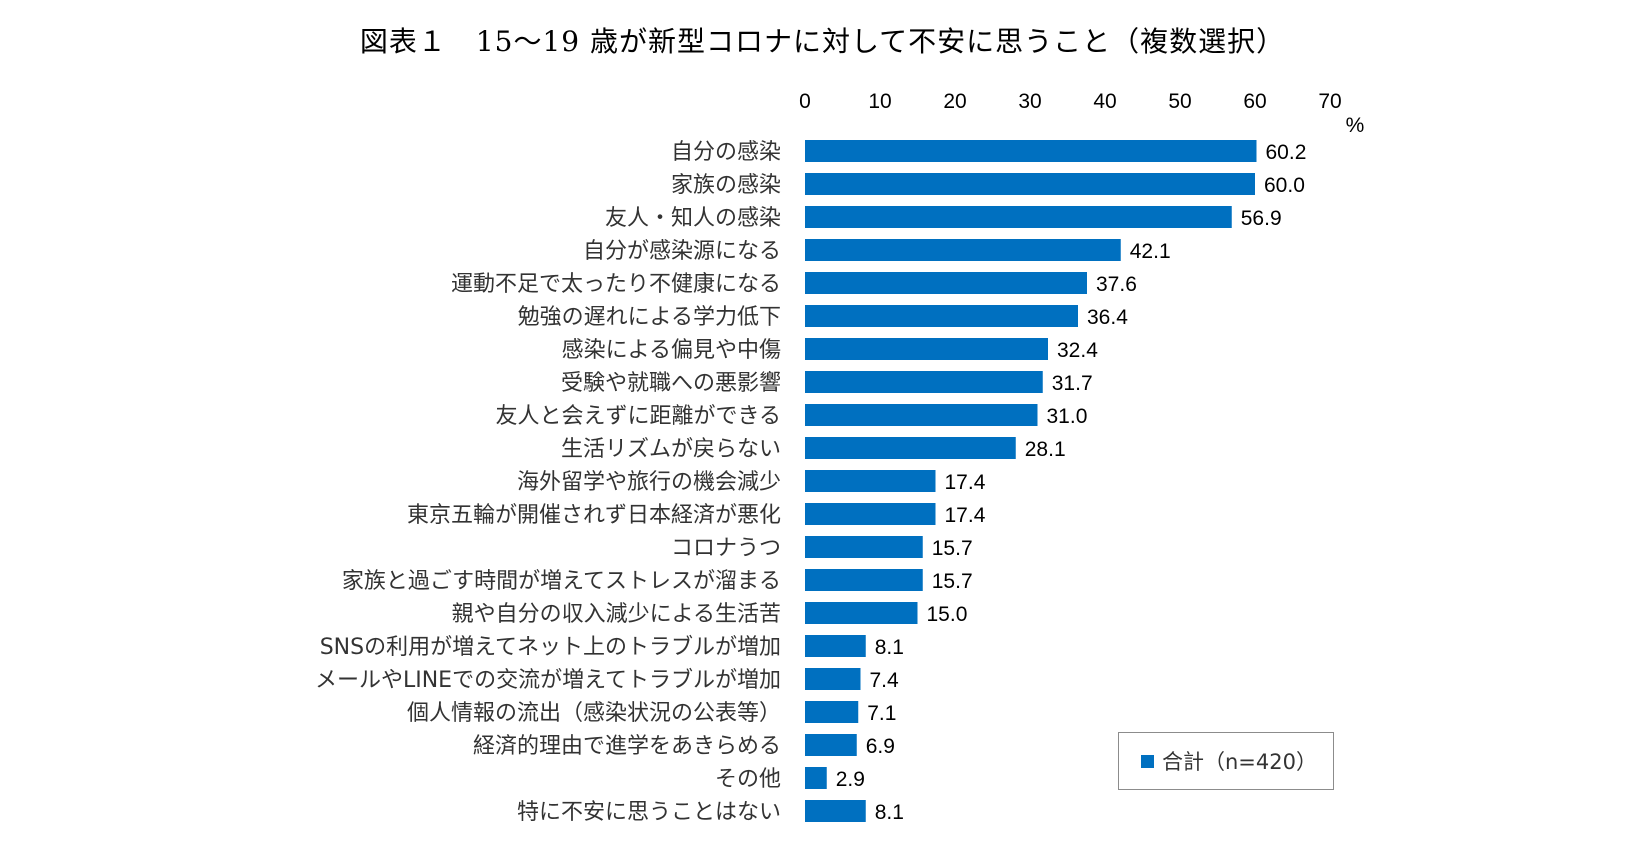 The height and width of the screenshot is (868, 1645). I want to click on category-label: 友人・知人の感染, so click(693, 218).